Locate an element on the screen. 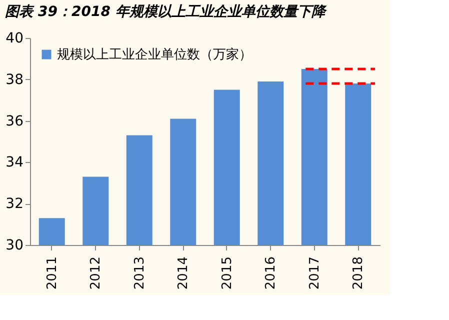  chart-title: 图表 39：2018 年规模以上工业企业单位数量下降 is located at coordinates (166, 12).